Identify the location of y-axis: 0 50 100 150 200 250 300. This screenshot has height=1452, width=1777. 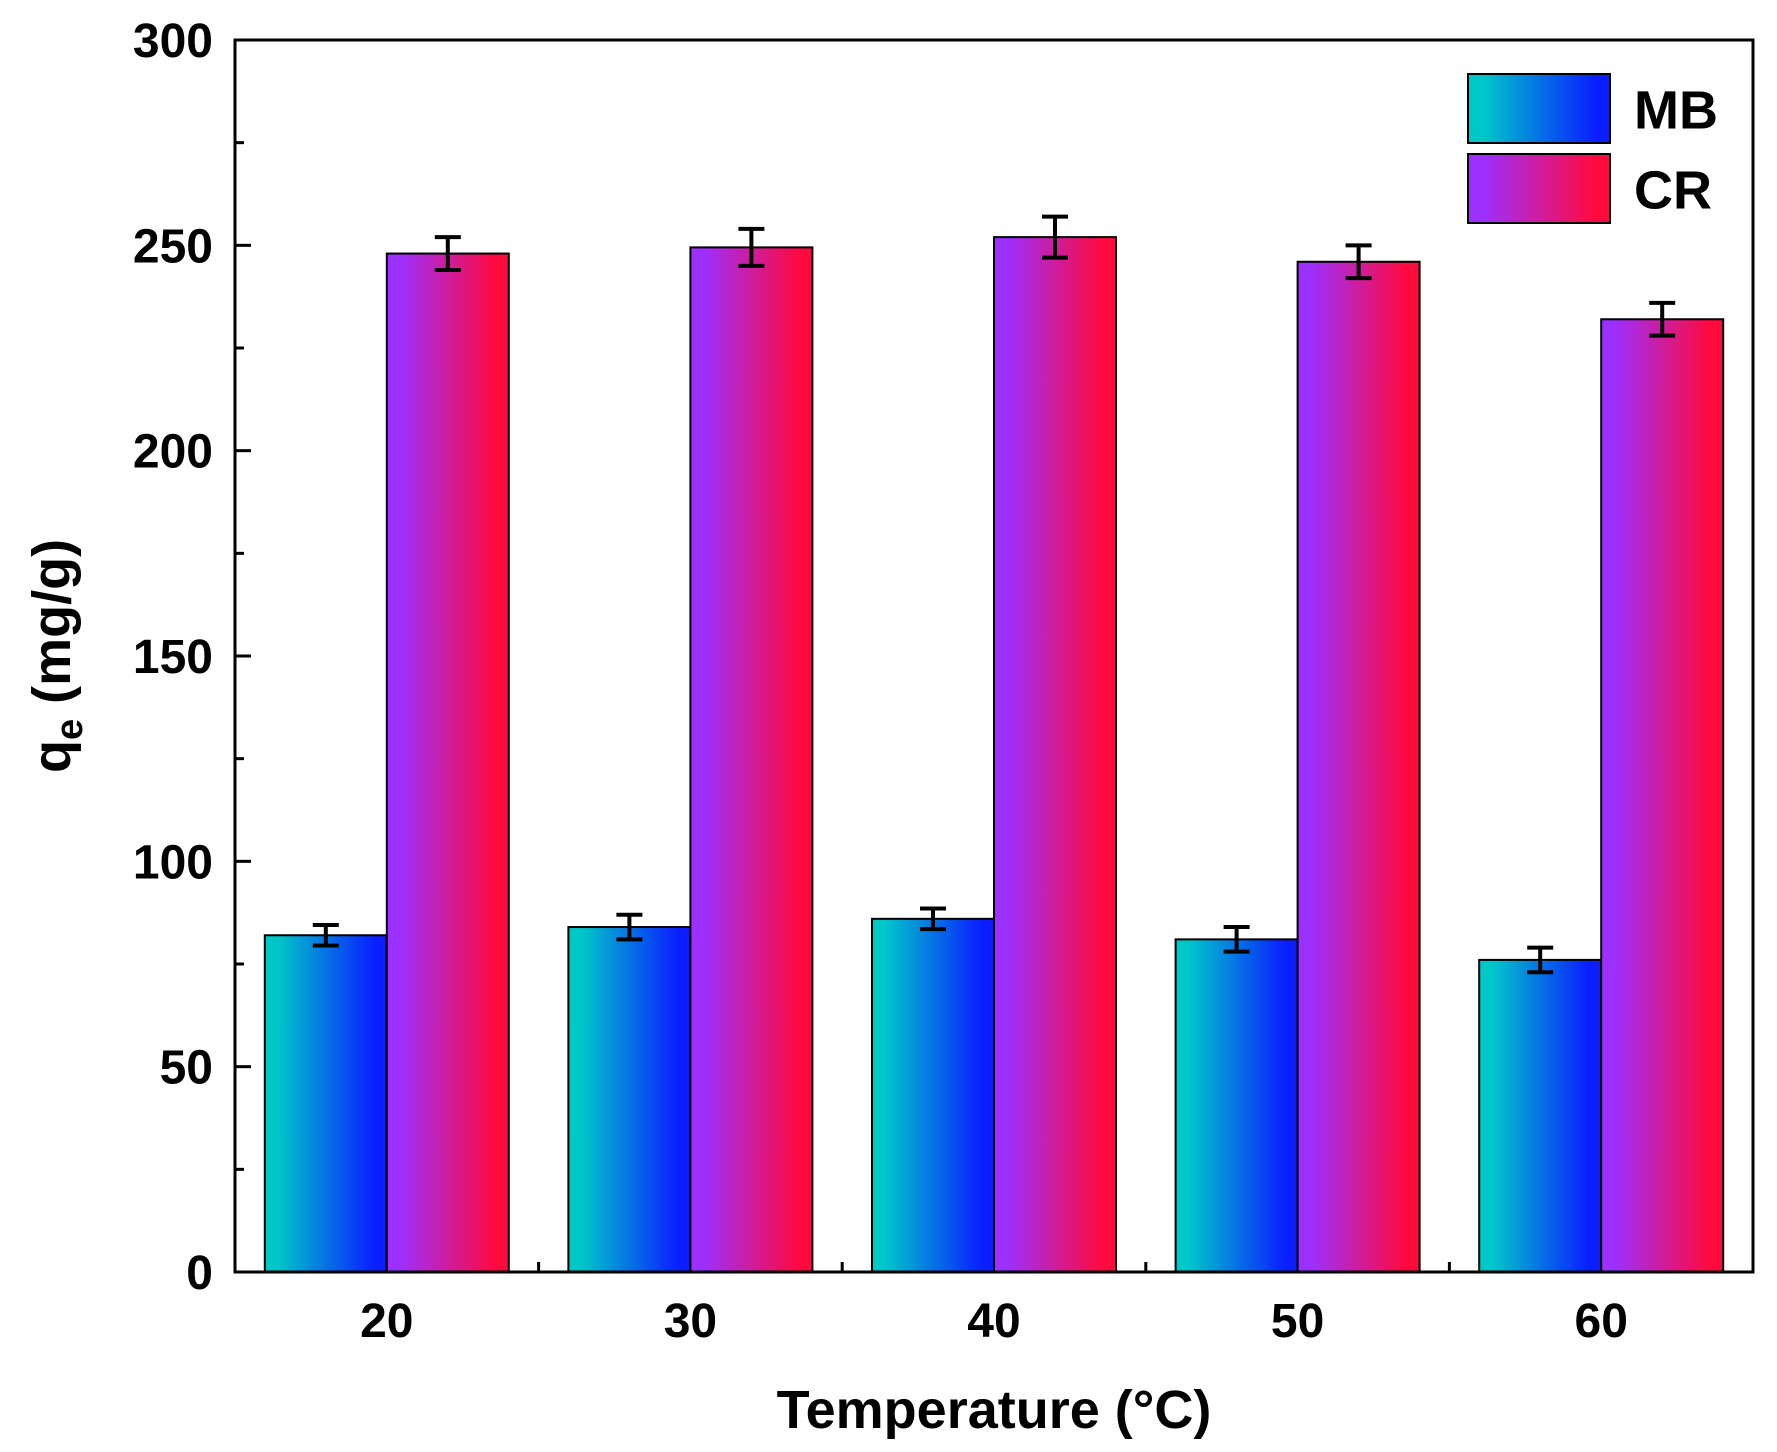
(192, 657).